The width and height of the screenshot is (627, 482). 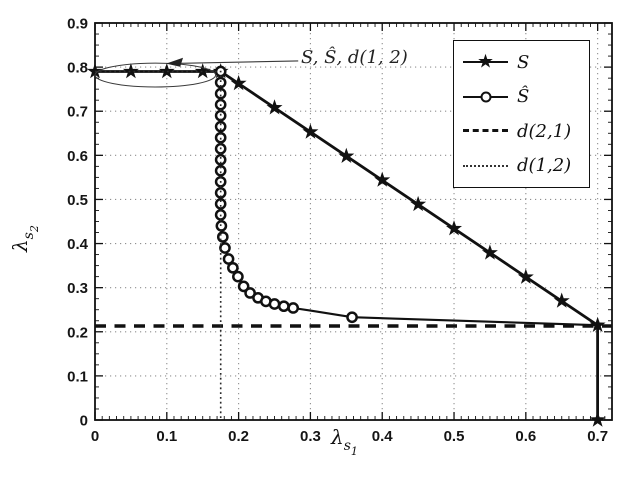 I want to click on legend-label-d21: d(2,1), so click(x=544, y=131).